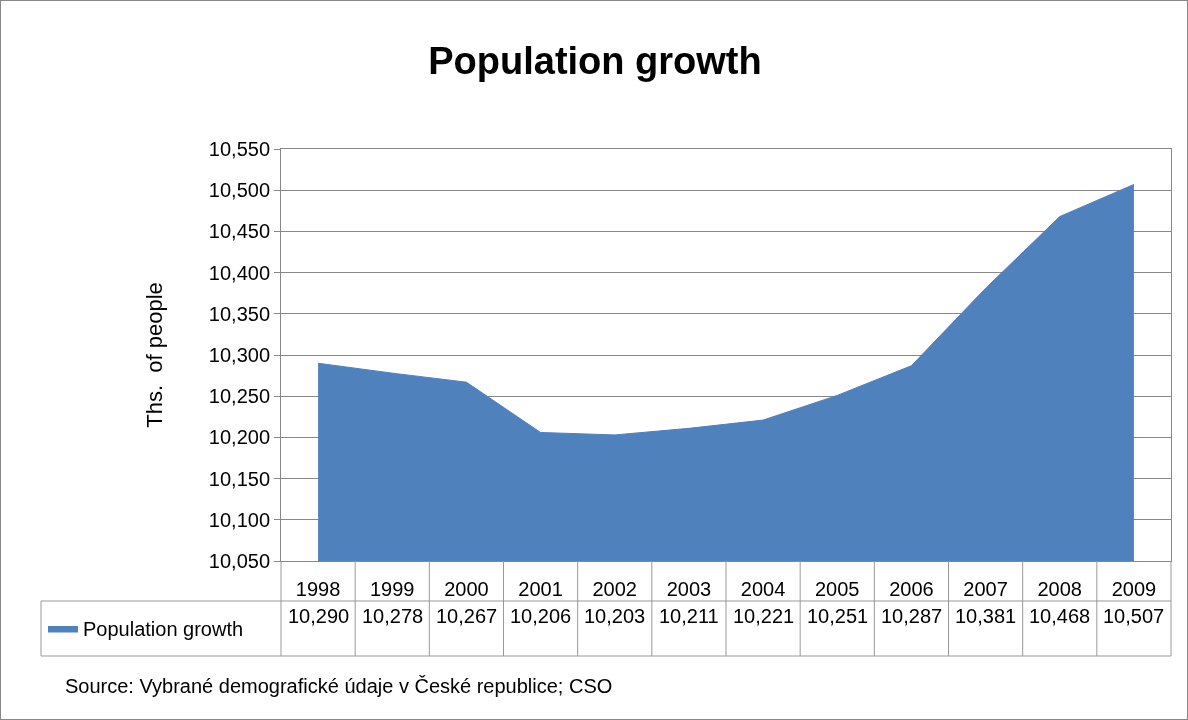  What do you see at coordinates (163, 629) in the screenshot?
I see `legend-label: Population growth` at bounding box center [163, 629].